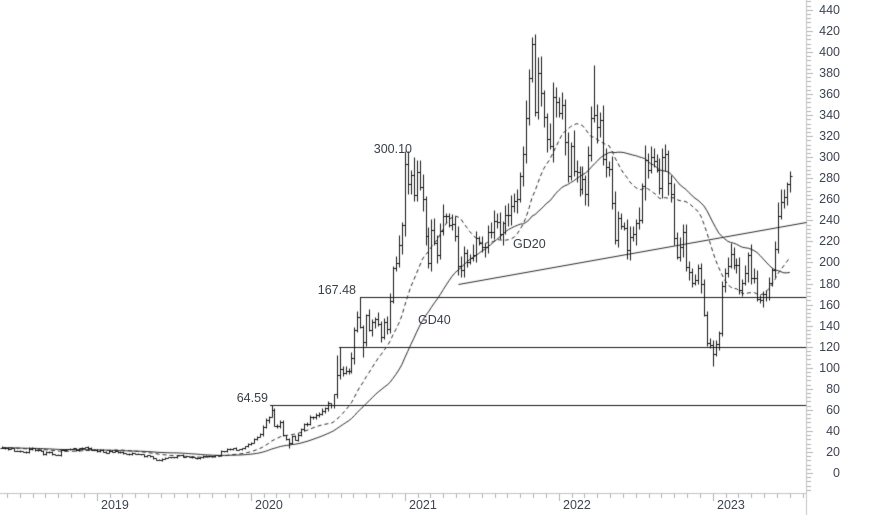 The width and height of the screenshot is (874, 515). What do you see at coordinates (829, 115) in the screenshot?
I see `y-axis-tick-label: 340` at bounding box center [829, 115].